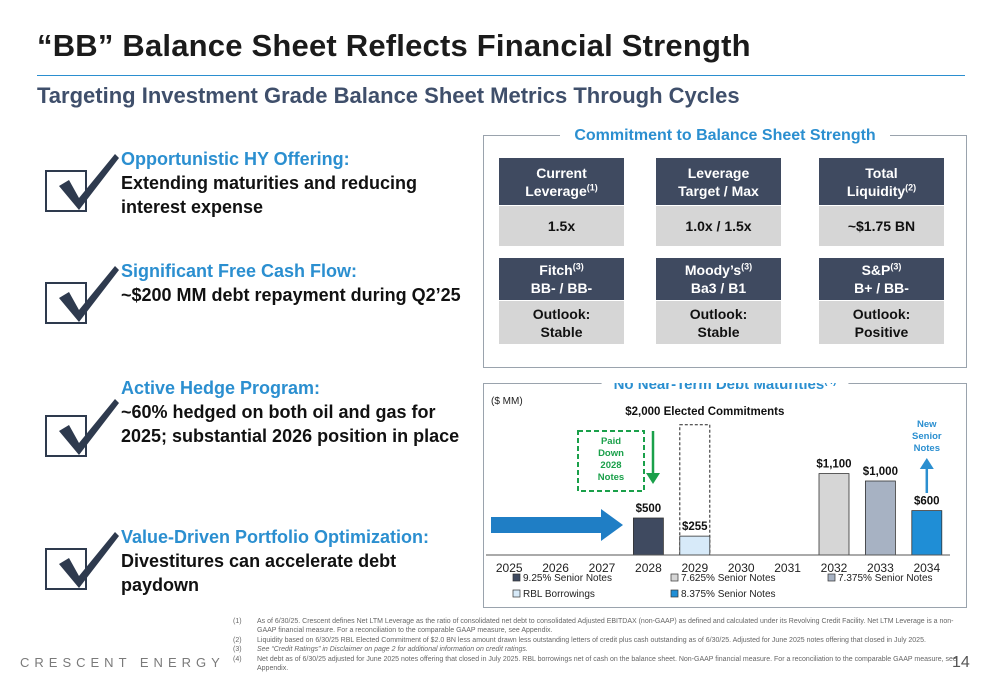  What do you see at coordinates (610, 465) in the screenshot?
I see `paid-down-note: 2028` at bounding box center [610, 465].